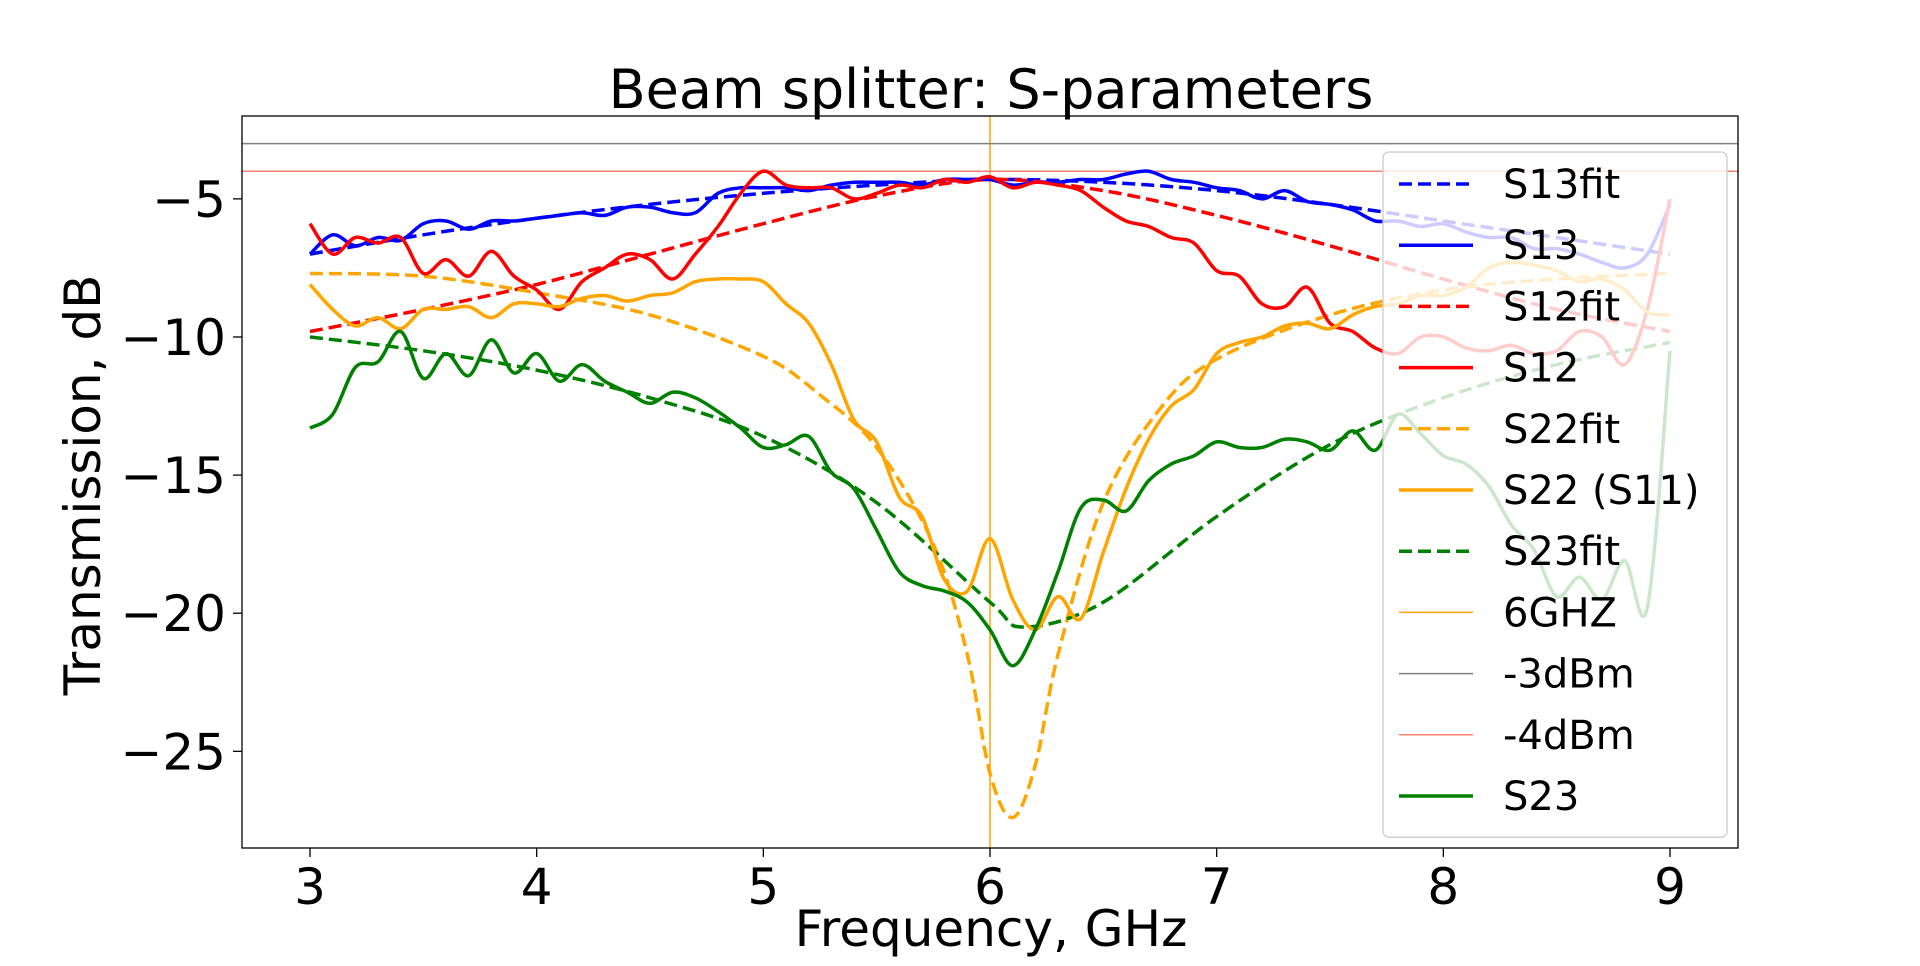 The image size is (1920, 966). Describe the element at coordinates (990, 887) in the screenshot. I see `x-tick-label: 6` at that location.